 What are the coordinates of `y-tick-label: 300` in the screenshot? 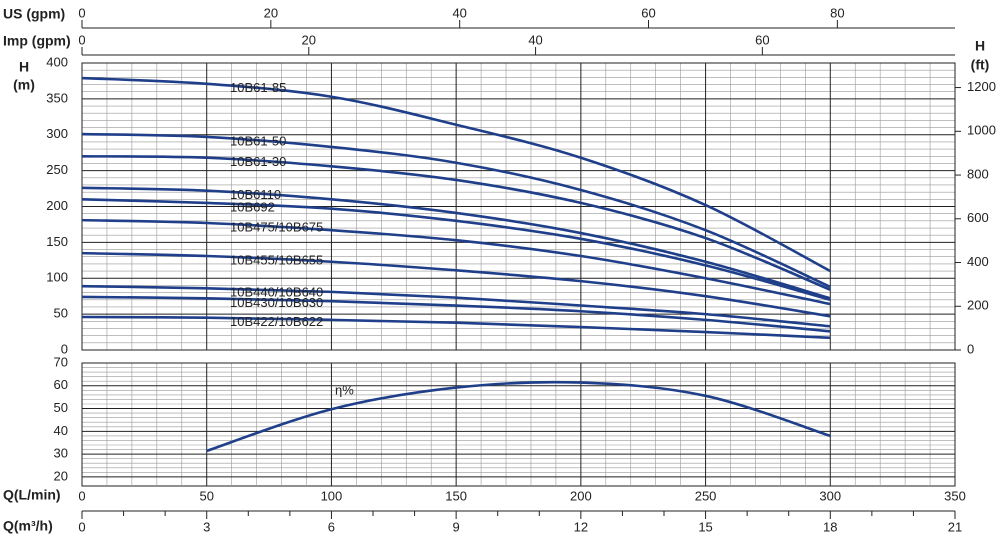 It's located at (57, 133).